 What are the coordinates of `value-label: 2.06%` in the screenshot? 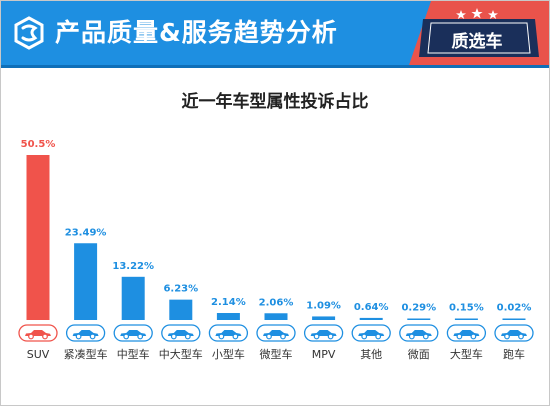 It's located at (276, 302).